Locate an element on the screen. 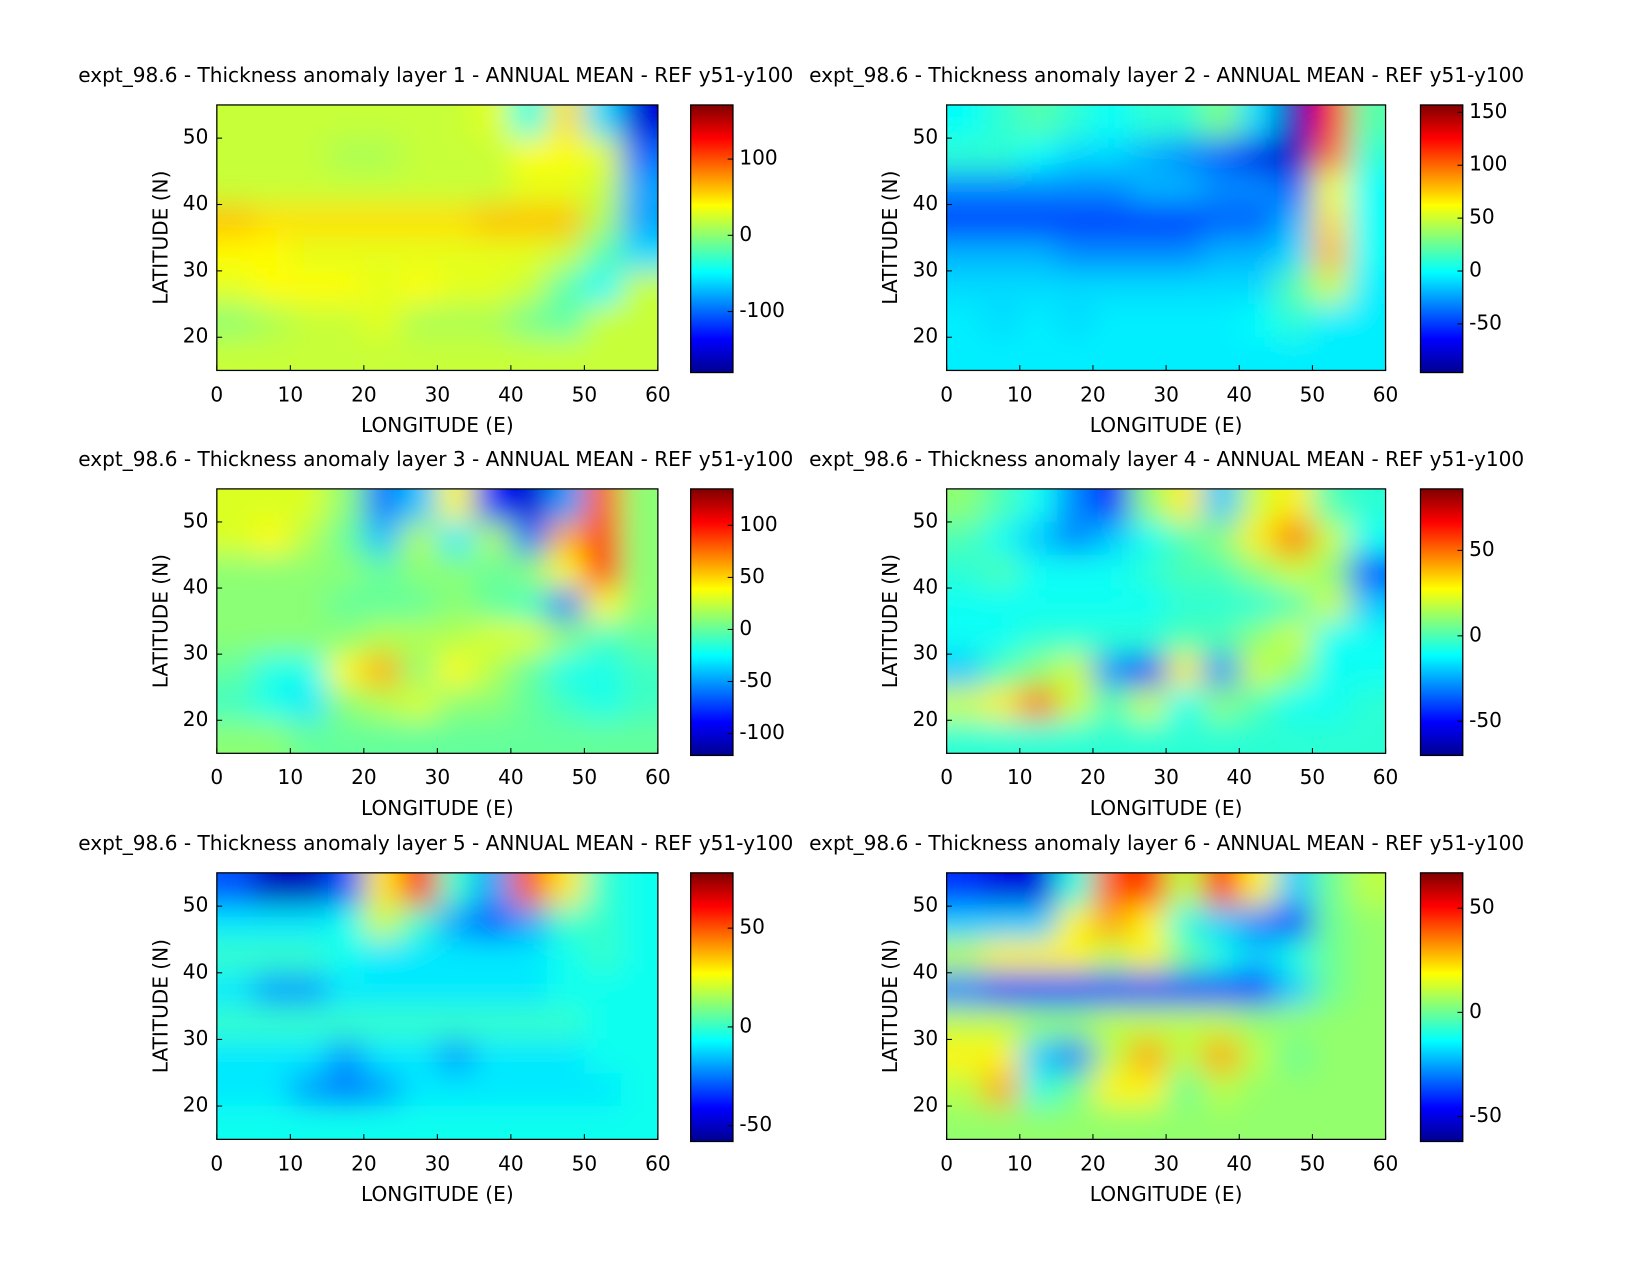 The height and width of the screenshot is (1275, 1650). x-tick-label: 60 is located at coordinates (658, 777).